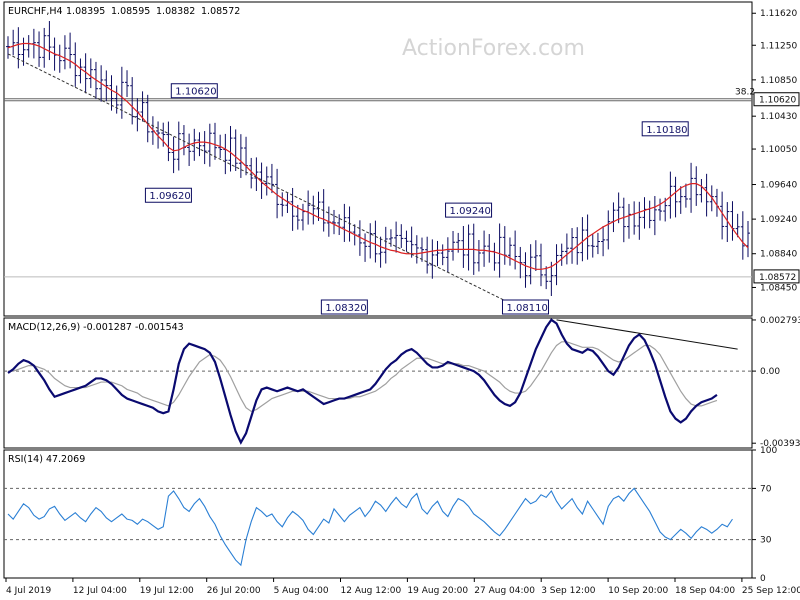  What do you see at coordinates (778, 14) in the screenshot?
I see `price-y-tick-label: 1.11620` at bounding box center [778, 14].